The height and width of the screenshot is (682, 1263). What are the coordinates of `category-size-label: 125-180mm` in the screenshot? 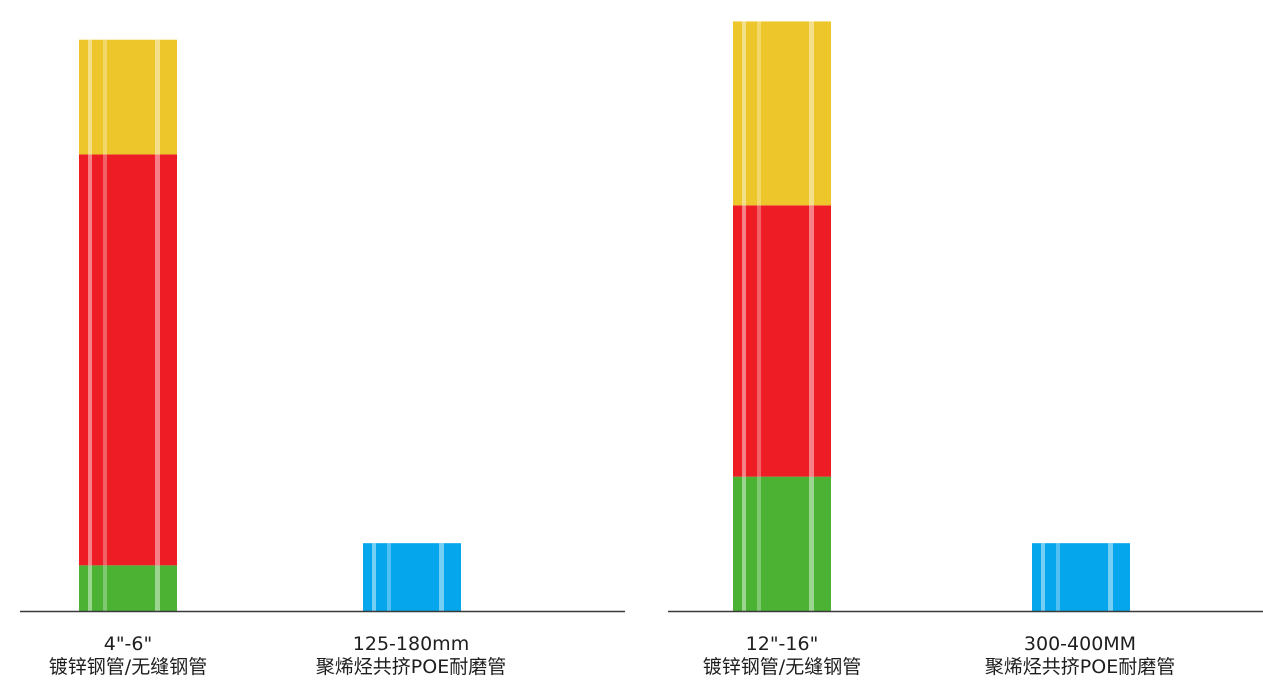 It's located at (411, 644).